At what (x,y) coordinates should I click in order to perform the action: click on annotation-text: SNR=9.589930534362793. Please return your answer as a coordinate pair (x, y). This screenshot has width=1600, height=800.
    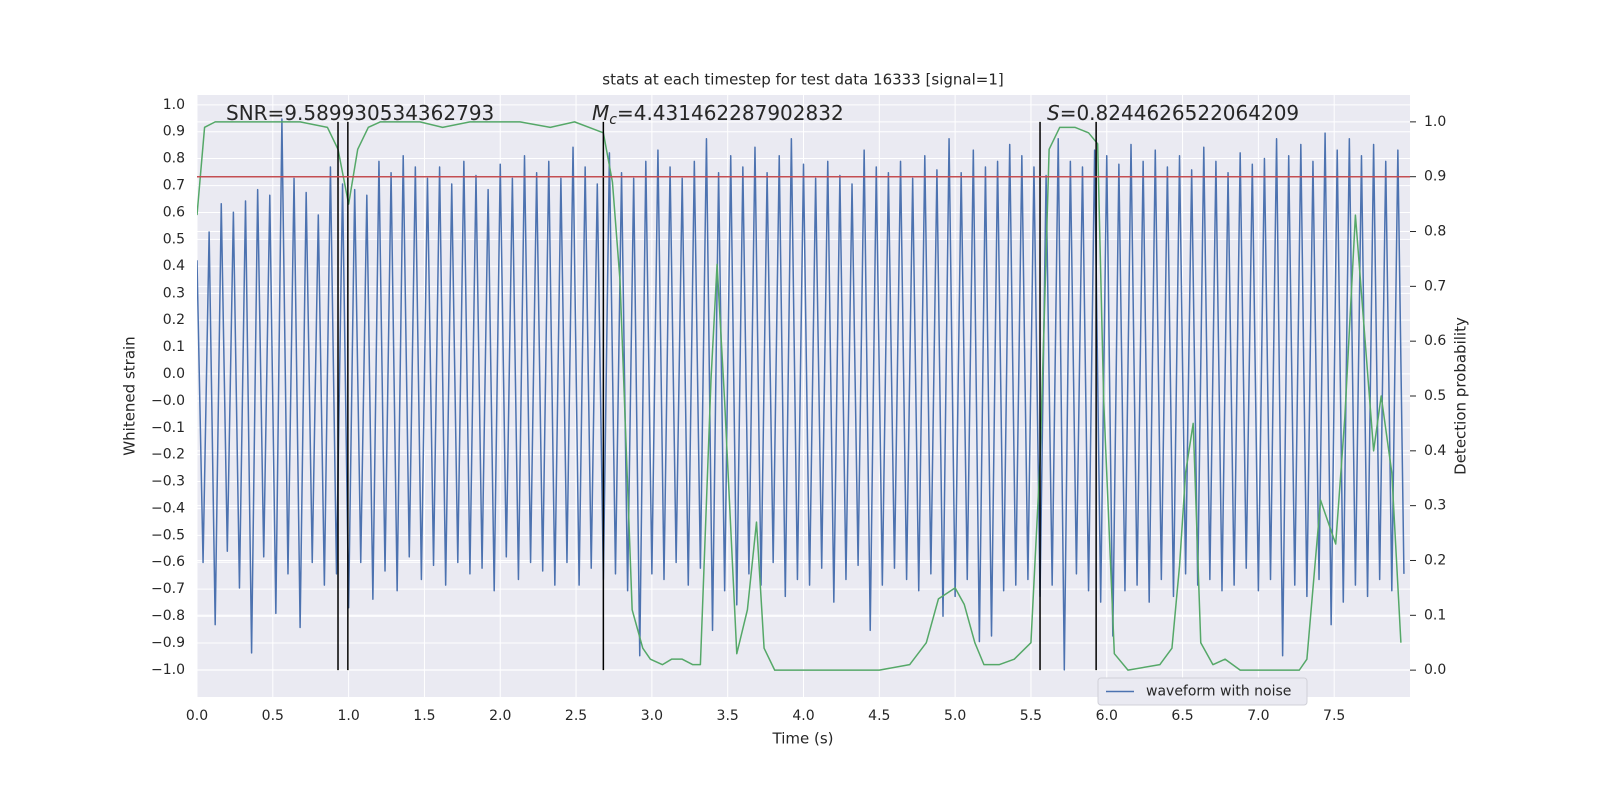
    Looking at the image, I should click on (360, 113).